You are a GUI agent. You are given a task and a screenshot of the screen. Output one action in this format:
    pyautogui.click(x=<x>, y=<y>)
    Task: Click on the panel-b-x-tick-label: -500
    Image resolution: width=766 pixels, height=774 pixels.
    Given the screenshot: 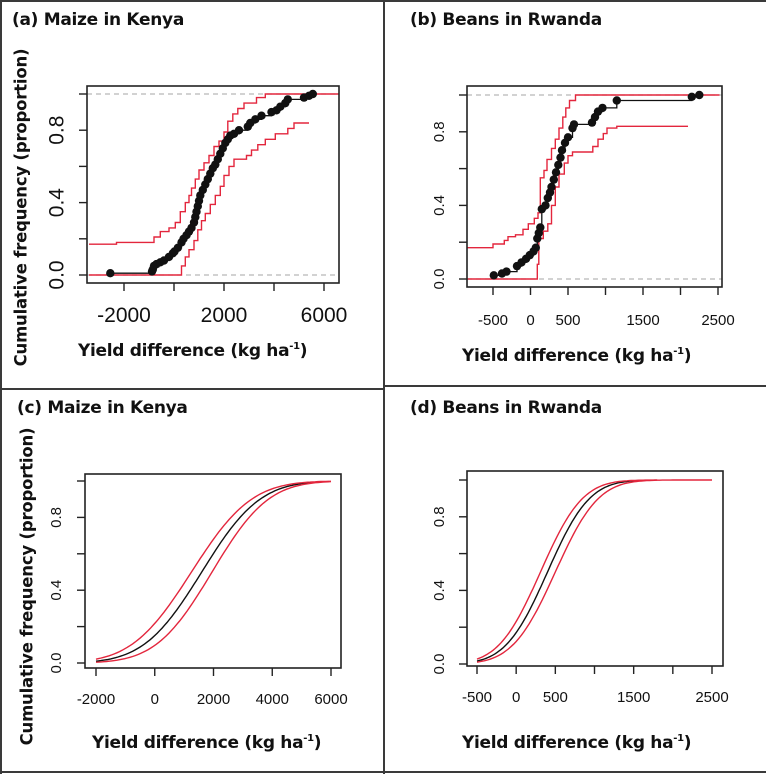 What is the action you would take?
    pyautogui.click(x=493, y=320)
    